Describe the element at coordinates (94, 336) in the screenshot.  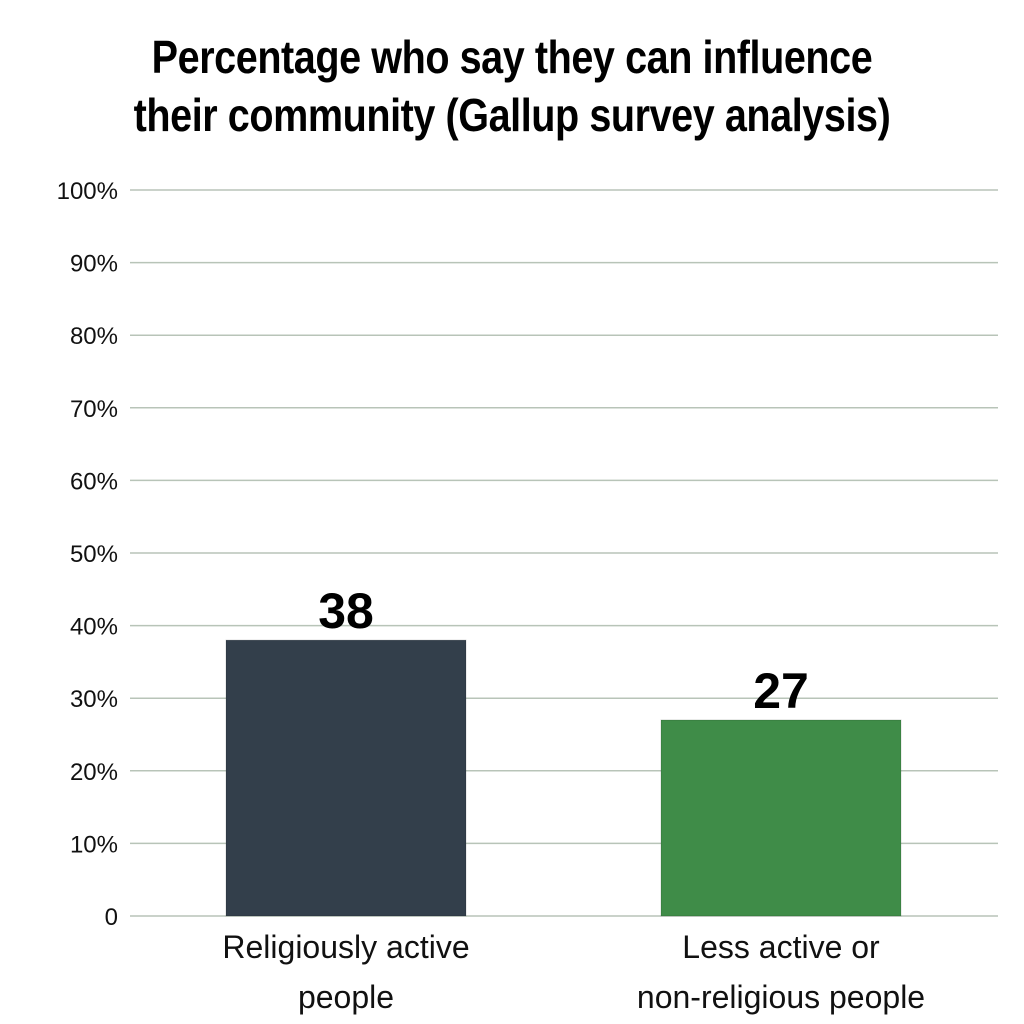
I see `y-tick-label: 80%` at that location.